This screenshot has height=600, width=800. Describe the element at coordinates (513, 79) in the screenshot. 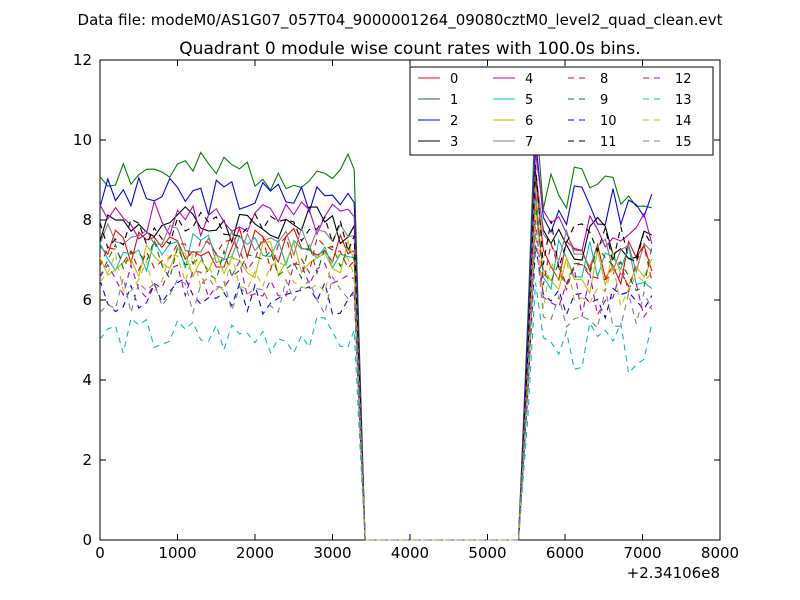

I see `legend-entry-4: 4` at that location.